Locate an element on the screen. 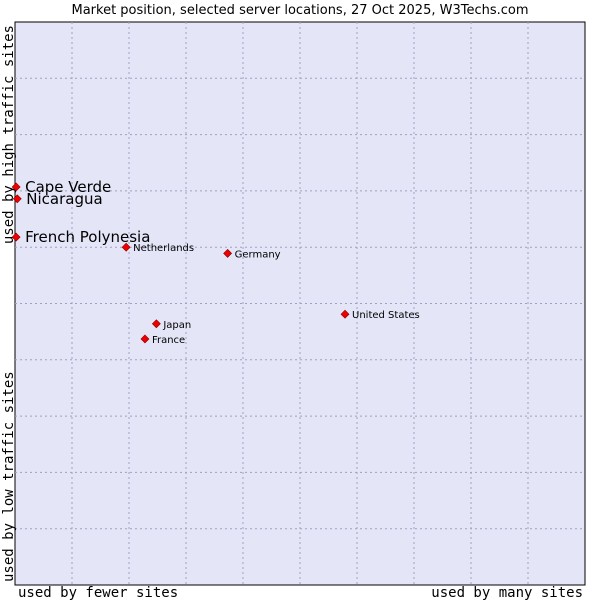 The image size is (600, 600). point-label-germany: Germany is located at coordinates (258, 254).